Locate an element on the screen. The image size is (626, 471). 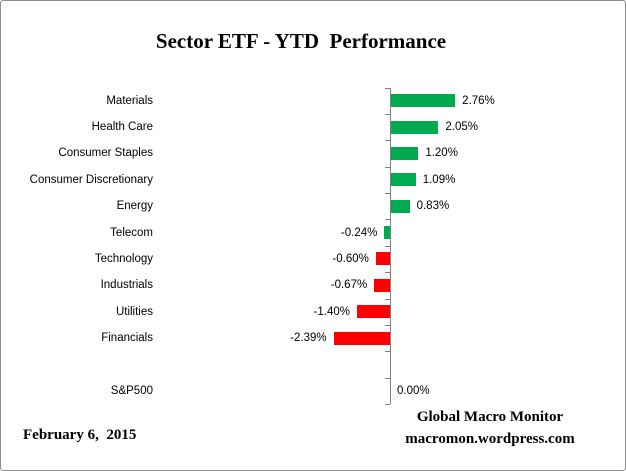
category-label-energy: Energy is located at coordinates (134, 206).